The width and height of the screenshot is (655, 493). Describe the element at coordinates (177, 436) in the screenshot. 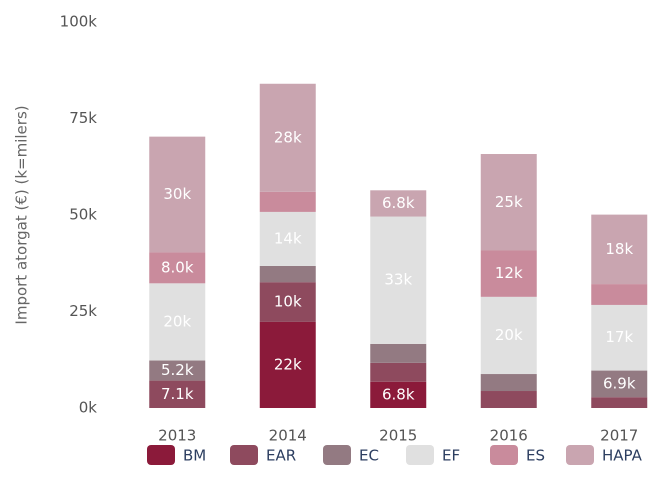

I see `x-tick-label: 2013` at that location.